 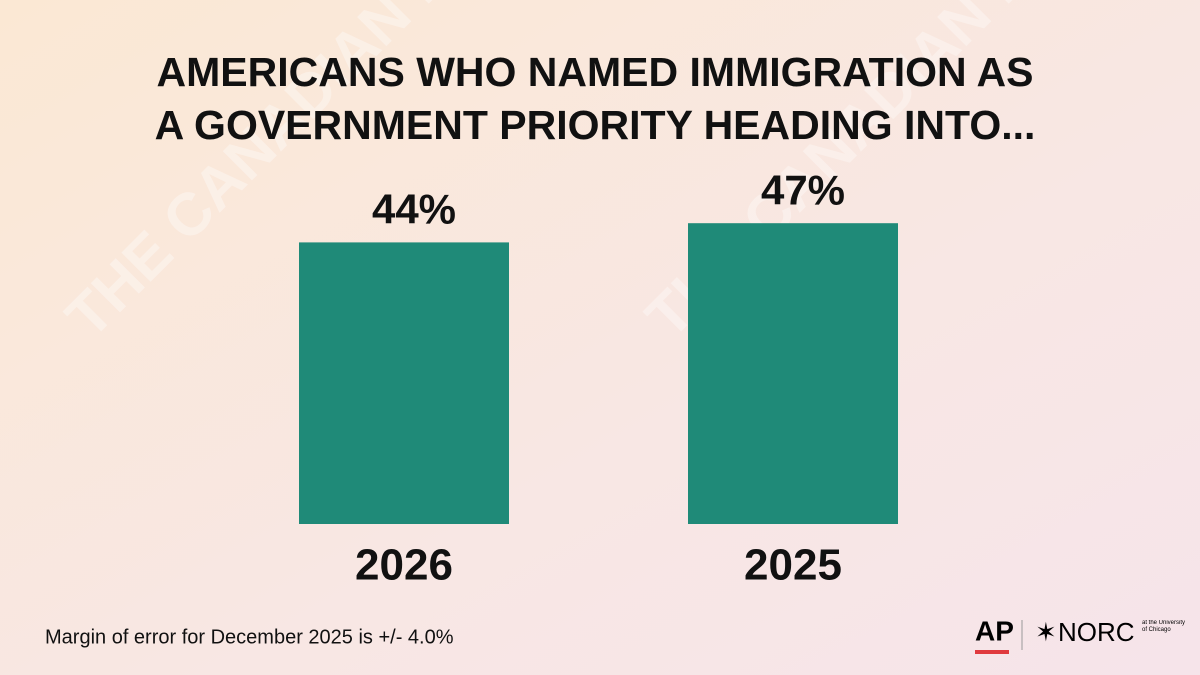 What do you see at coordinates (1096, 632) in the screenshot?
I see `norc-logo: NORC` at bounding box center [1096, 632].